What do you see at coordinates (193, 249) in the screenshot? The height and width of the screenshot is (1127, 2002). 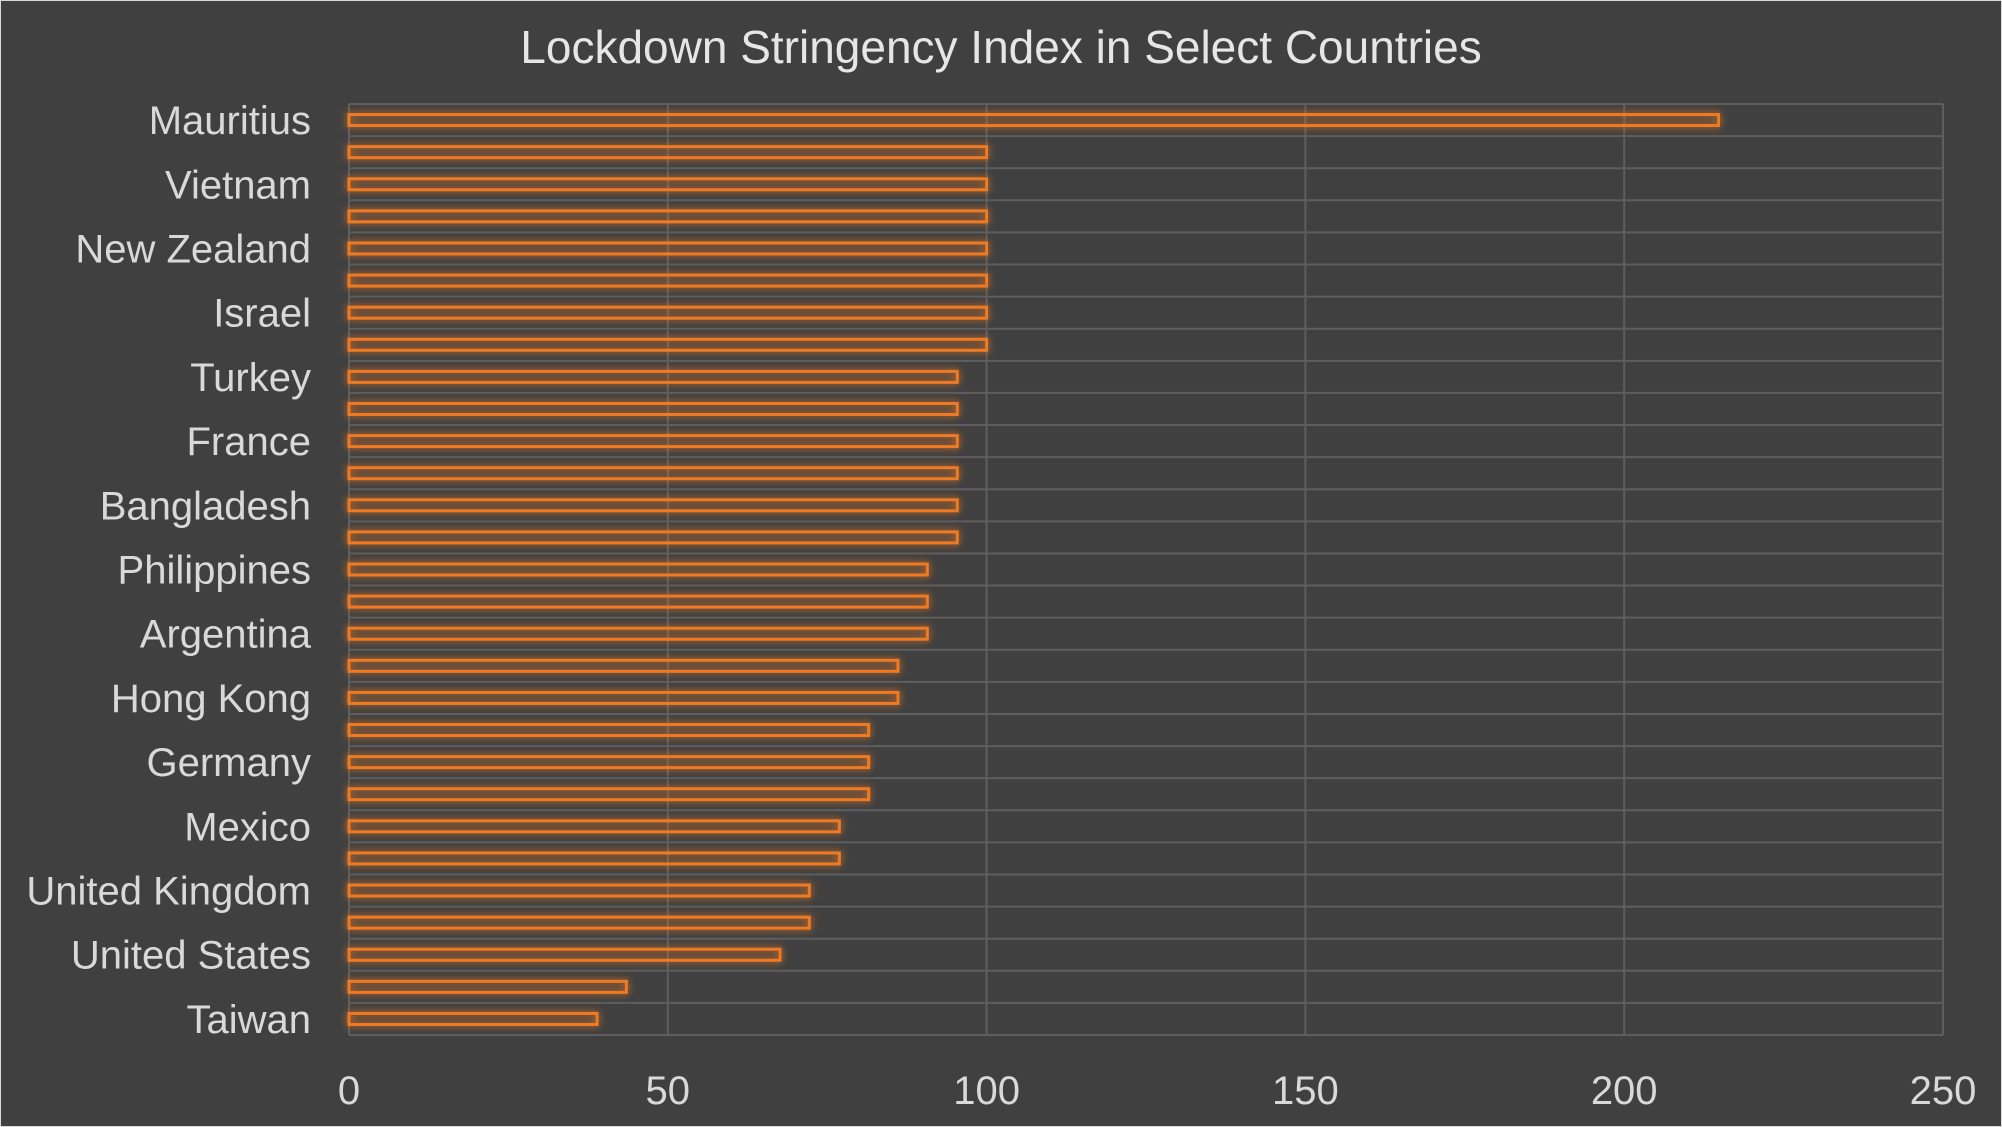 I see `category-label: New Zealand` at bounding box center [193, 249].